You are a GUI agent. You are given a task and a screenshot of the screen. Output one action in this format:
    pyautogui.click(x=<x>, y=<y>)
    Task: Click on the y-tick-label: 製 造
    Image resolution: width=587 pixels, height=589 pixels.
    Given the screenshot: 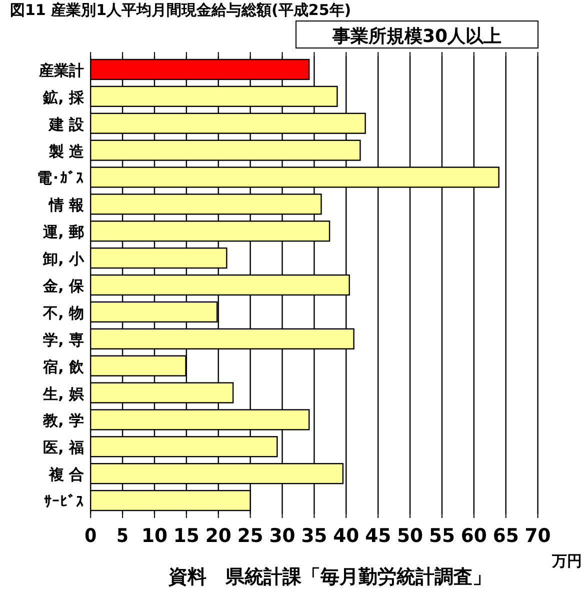 What is the action you would take?
    pyautogui.click(x=66, y=151)
    